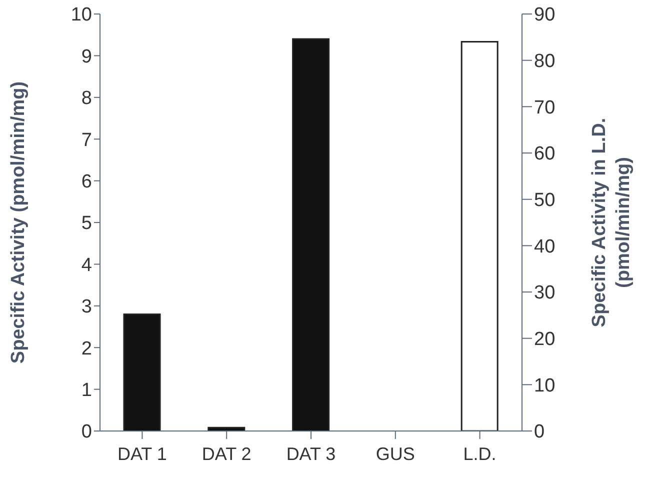 Image resolution: width=667 pixels, height=486 pixels. I want to click on x-tick-label: DAT 3, so click(311, 454).